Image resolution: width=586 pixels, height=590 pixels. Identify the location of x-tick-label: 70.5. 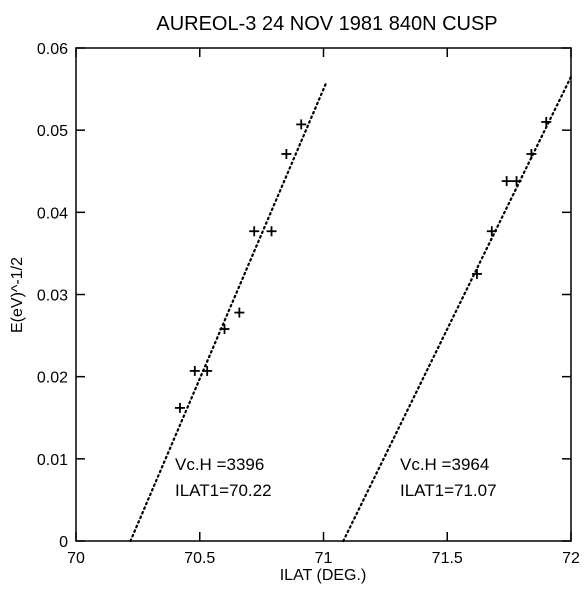
(199, 558).